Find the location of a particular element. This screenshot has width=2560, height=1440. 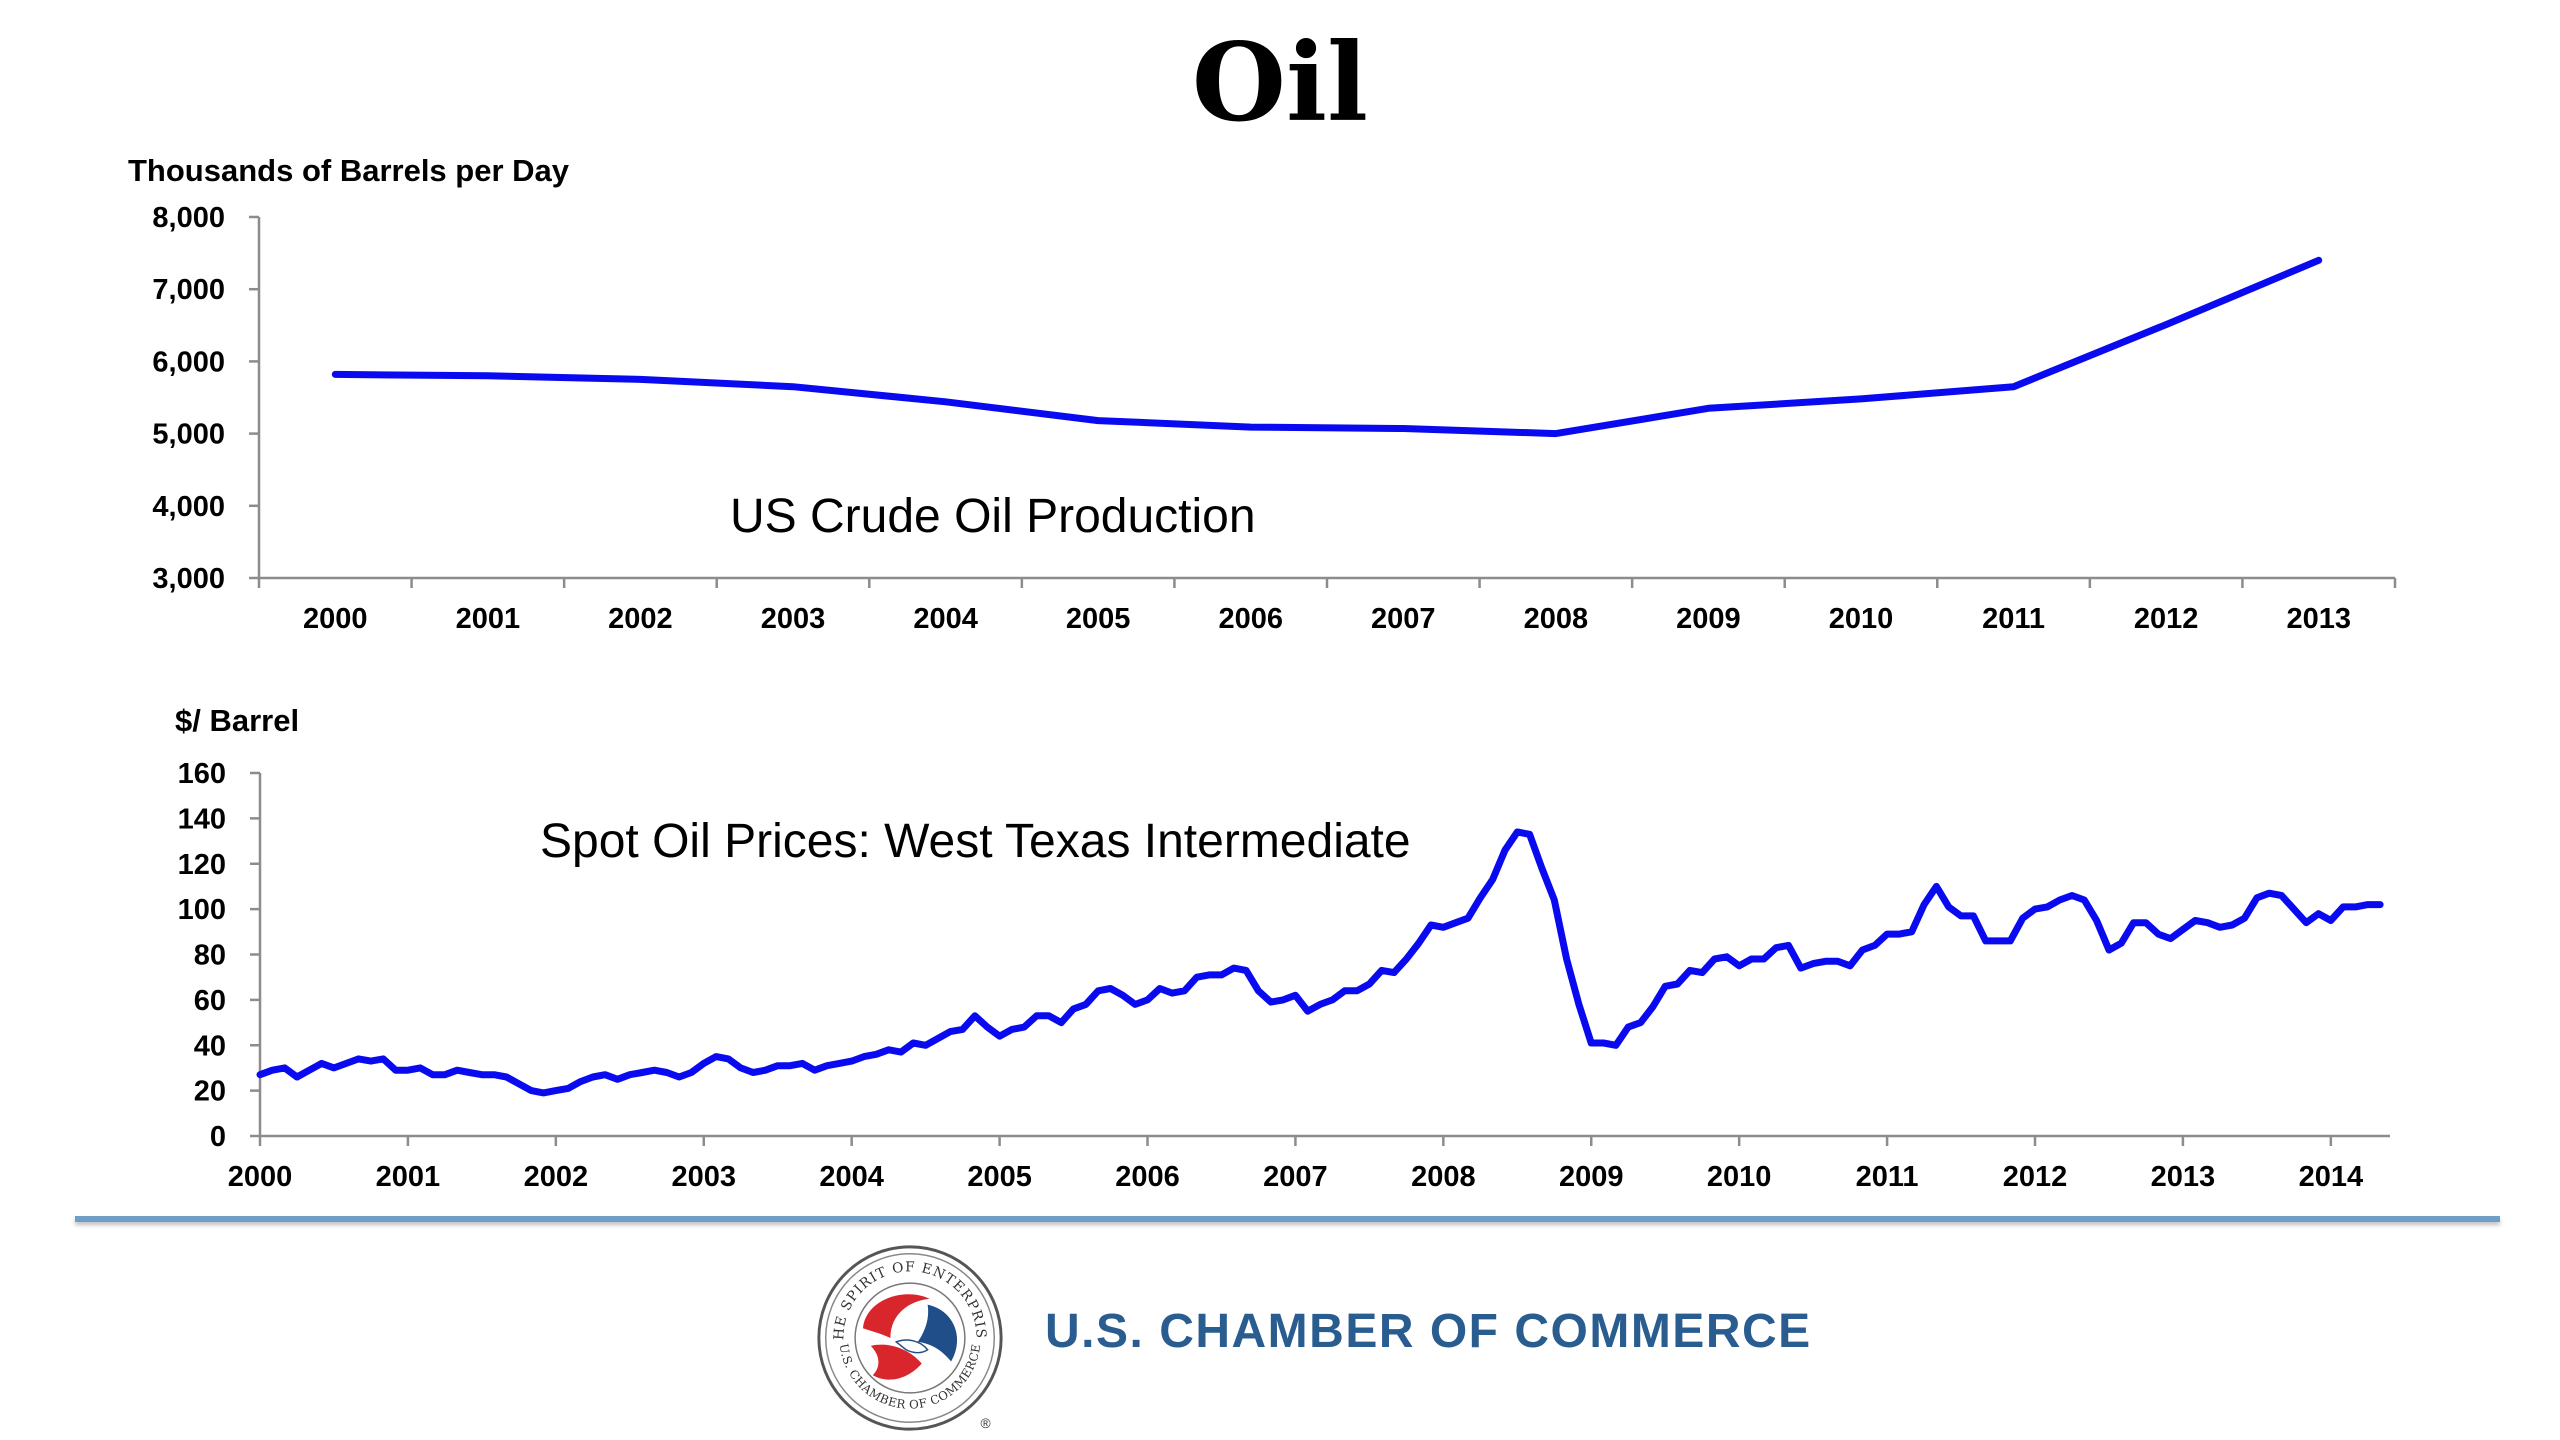

production-x-tick-label: 2005 is located at coordinates (1098, 619).